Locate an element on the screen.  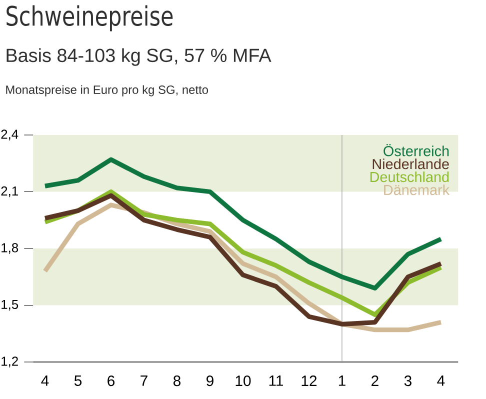
y-tick-label: 1,2 is located at coordinates (10, 362).